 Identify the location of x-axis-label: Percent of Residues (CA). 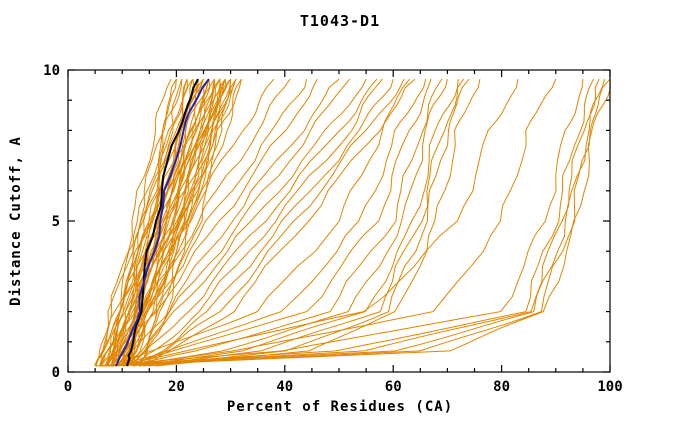
(340, 407).